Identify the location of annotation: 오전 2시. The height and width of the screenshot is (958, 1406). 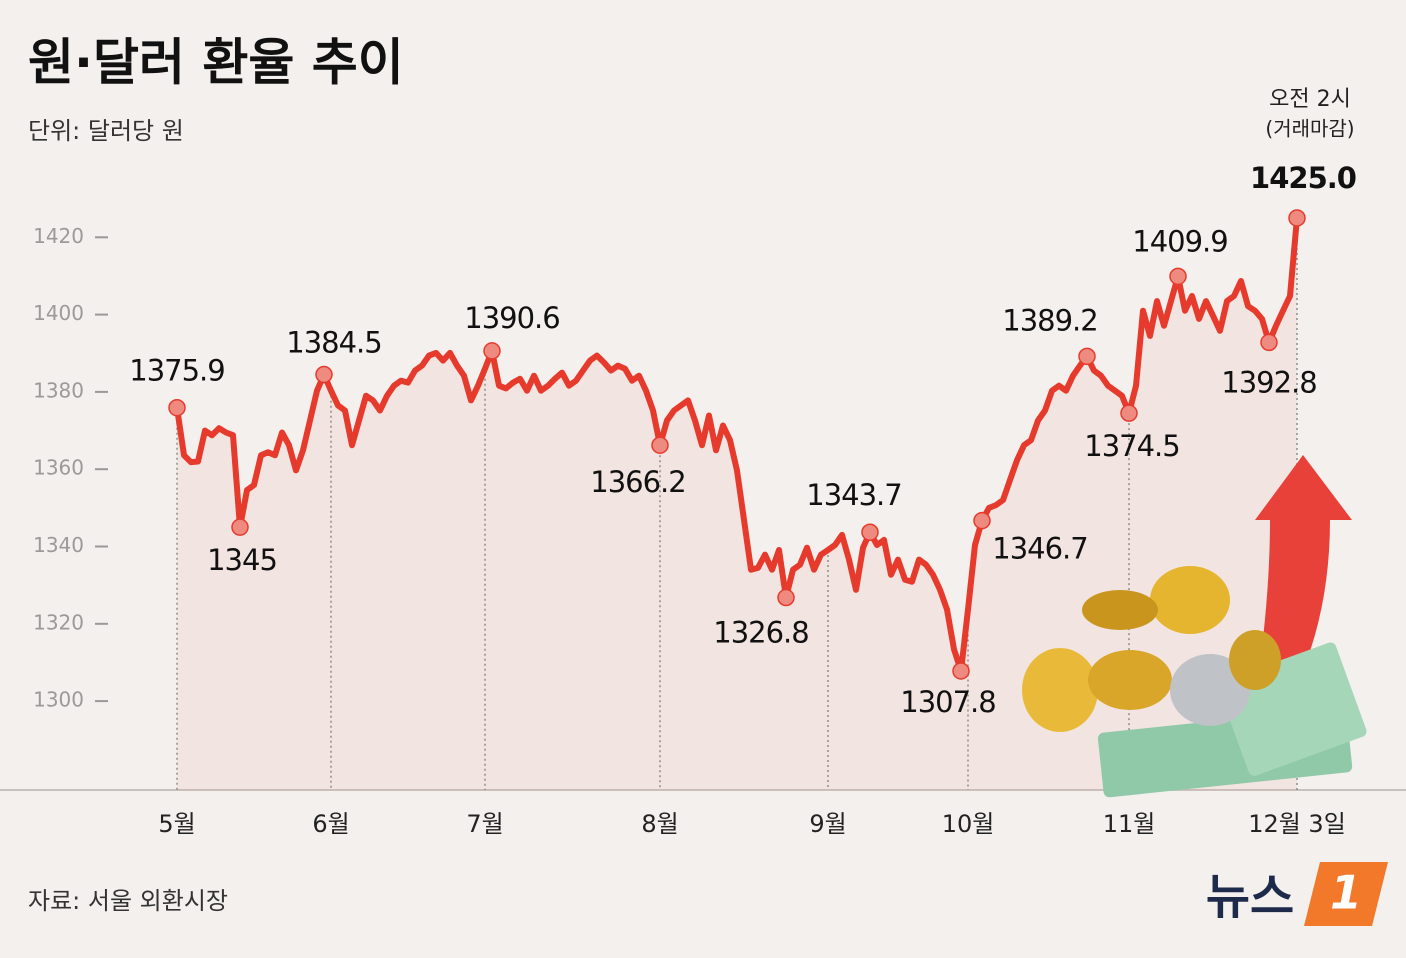
(1310, 99).